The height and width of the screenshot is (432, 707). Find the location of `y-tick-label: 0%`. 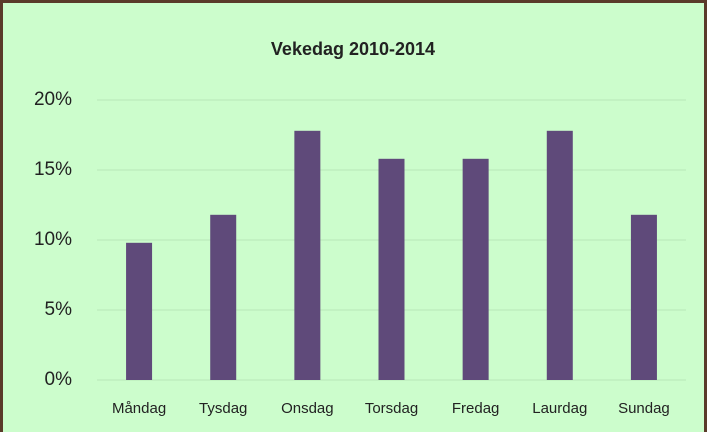

y-tick-label: 0% is located at coordinates (59, 379).